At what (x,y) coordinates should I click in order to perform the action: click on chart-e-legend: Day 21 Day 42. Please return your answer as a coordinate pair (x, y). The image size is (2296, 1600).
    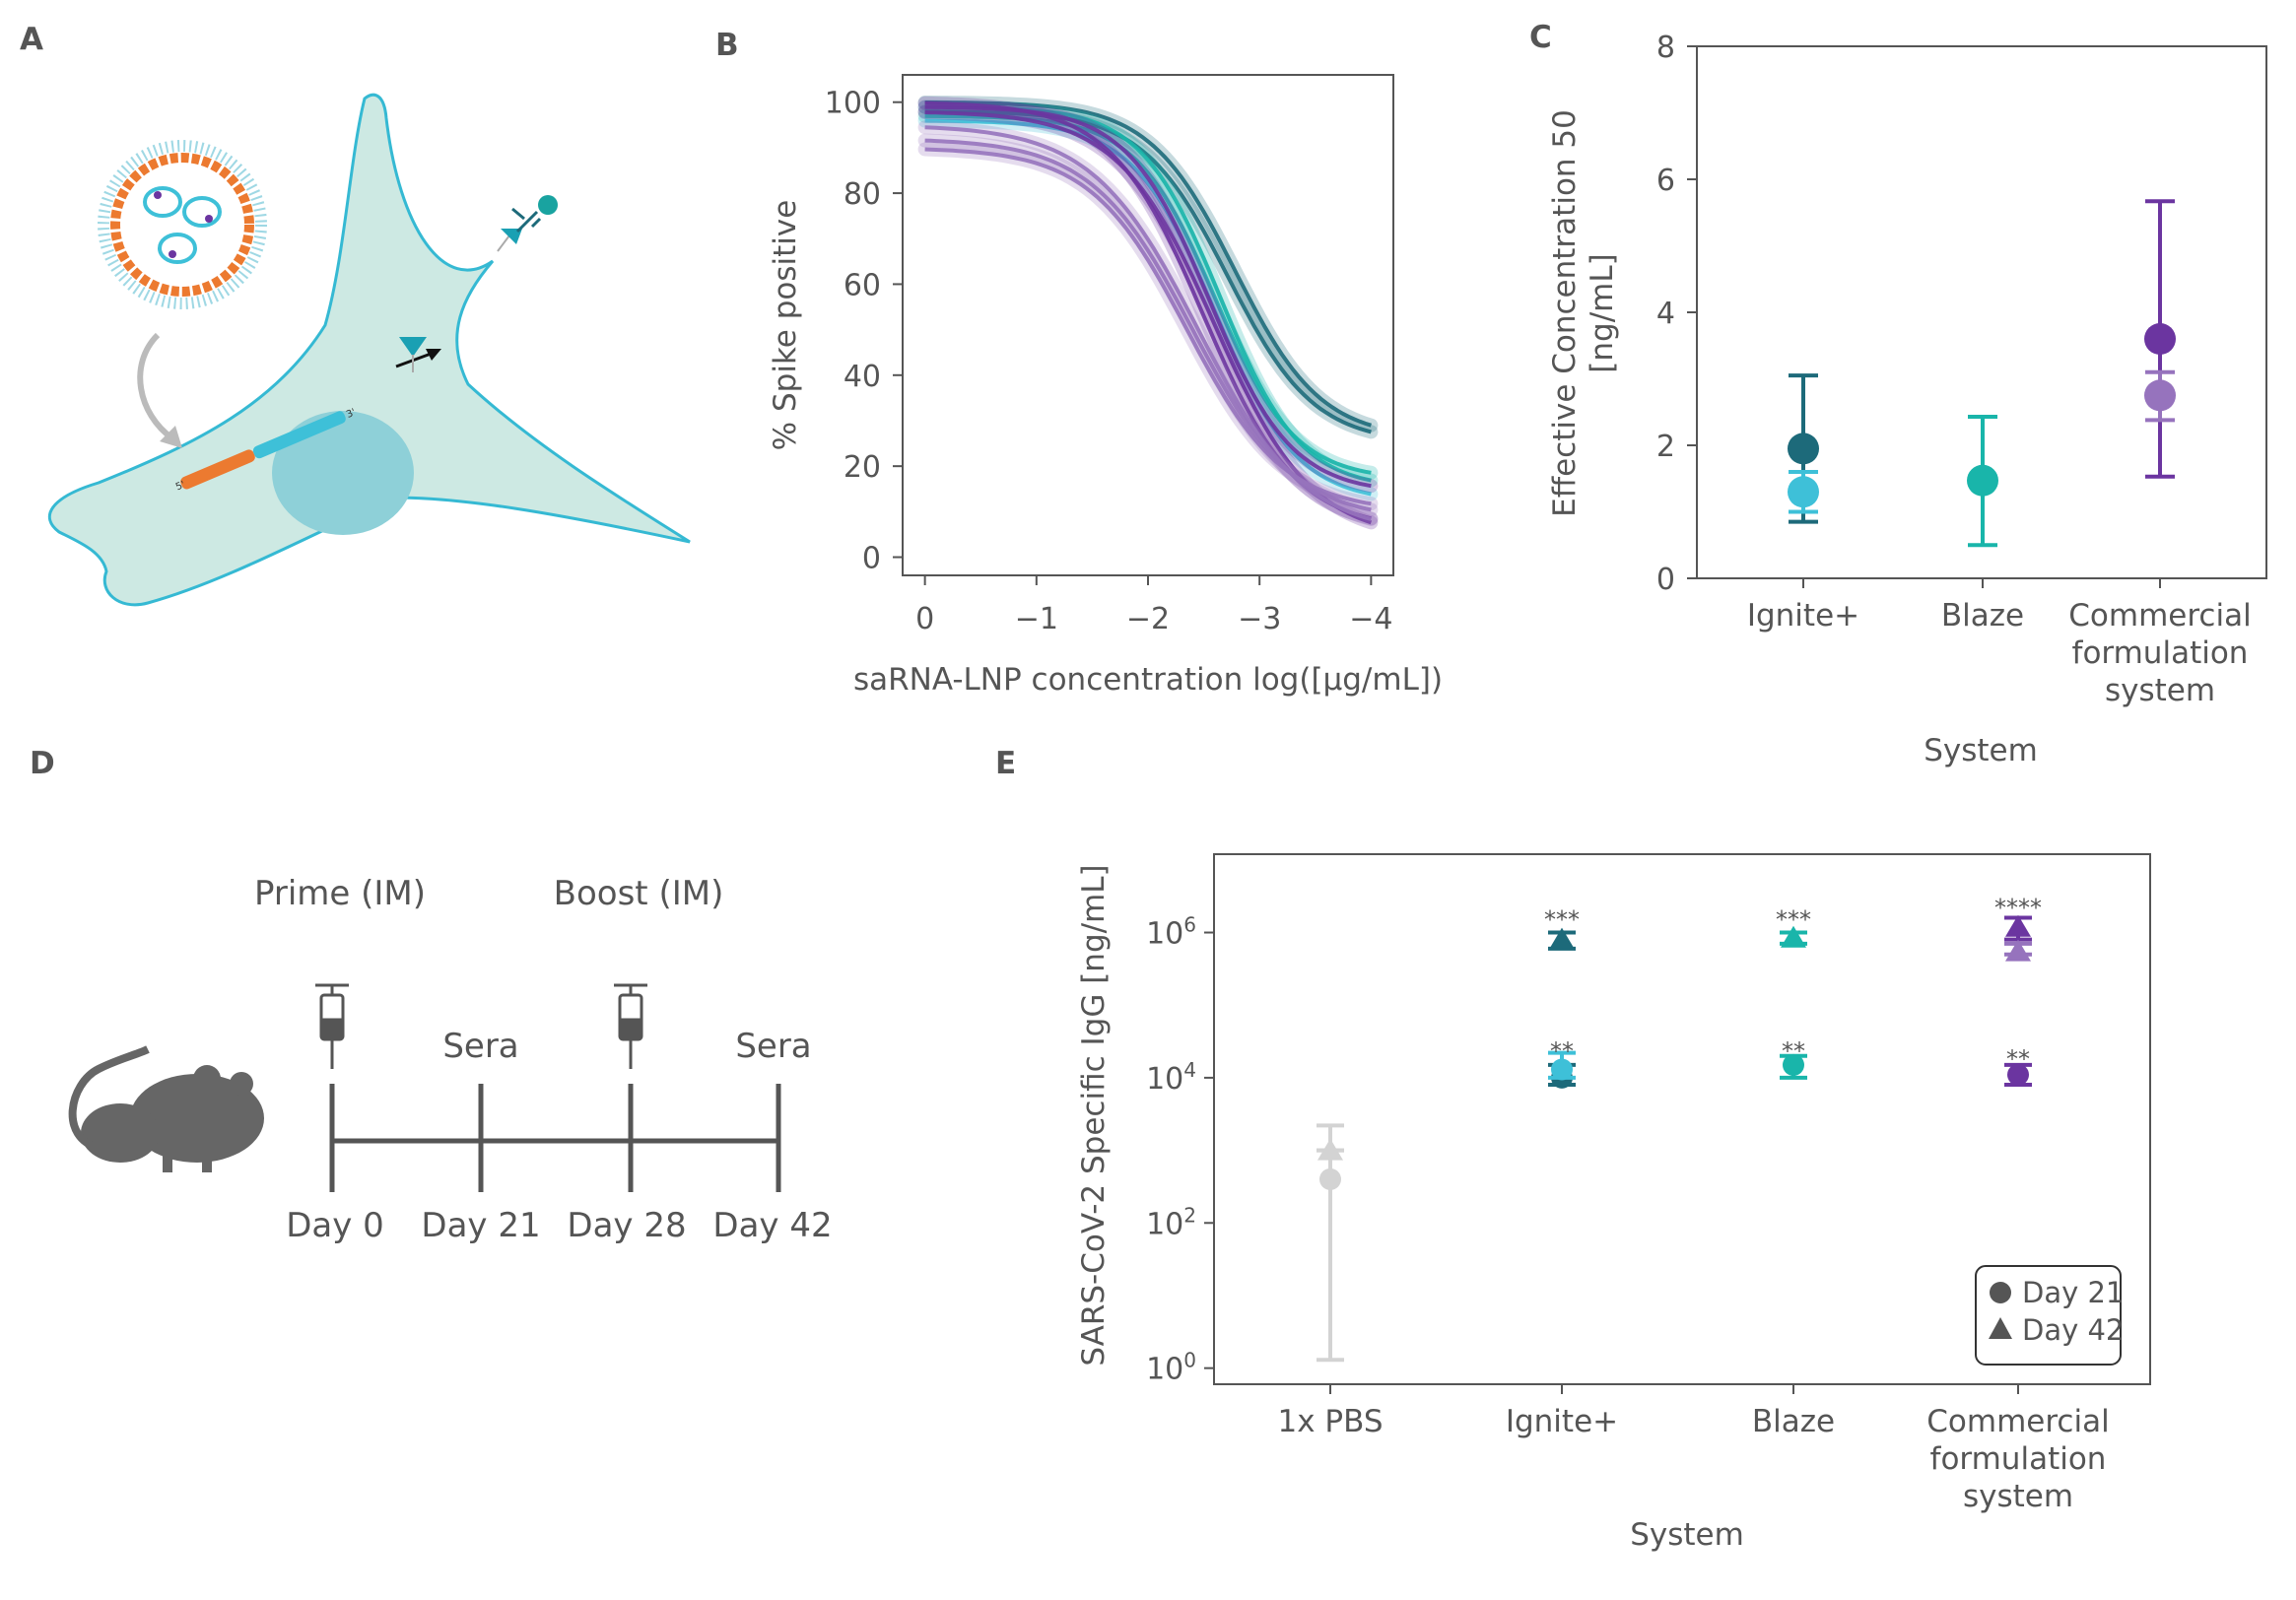
    Looking at the image, I should click on (2049, 1315).